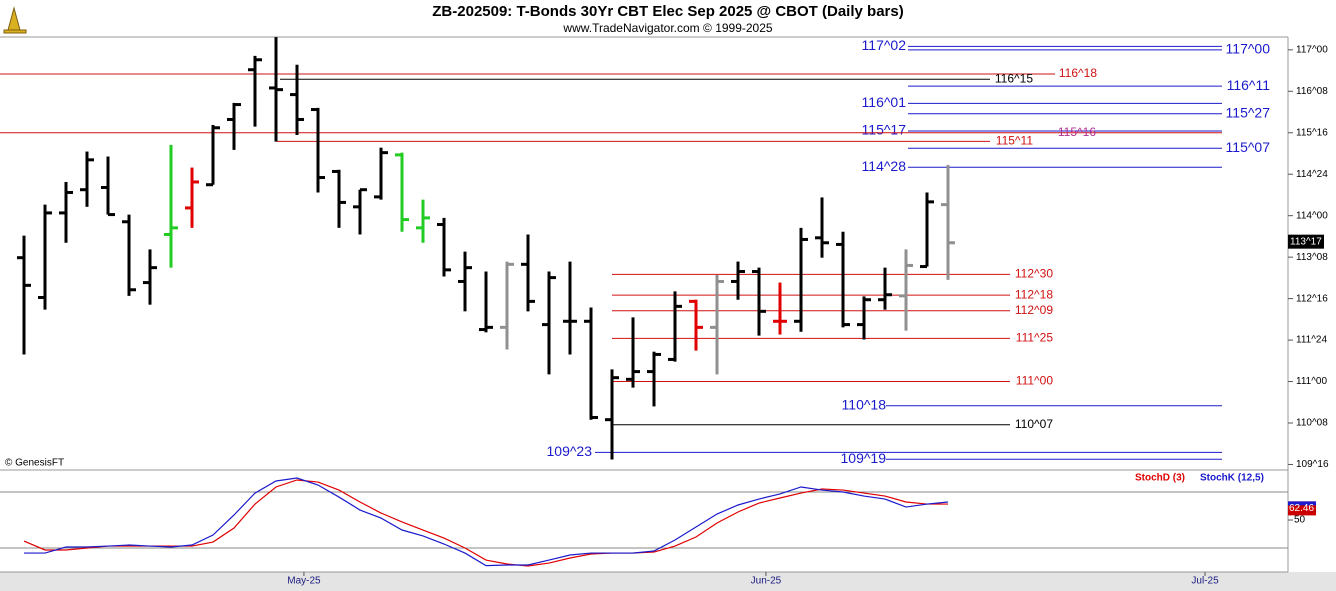 The width and height of the screenshot is (1336, 591). I want to click on level-label: 116^15, so click(1014, 78).